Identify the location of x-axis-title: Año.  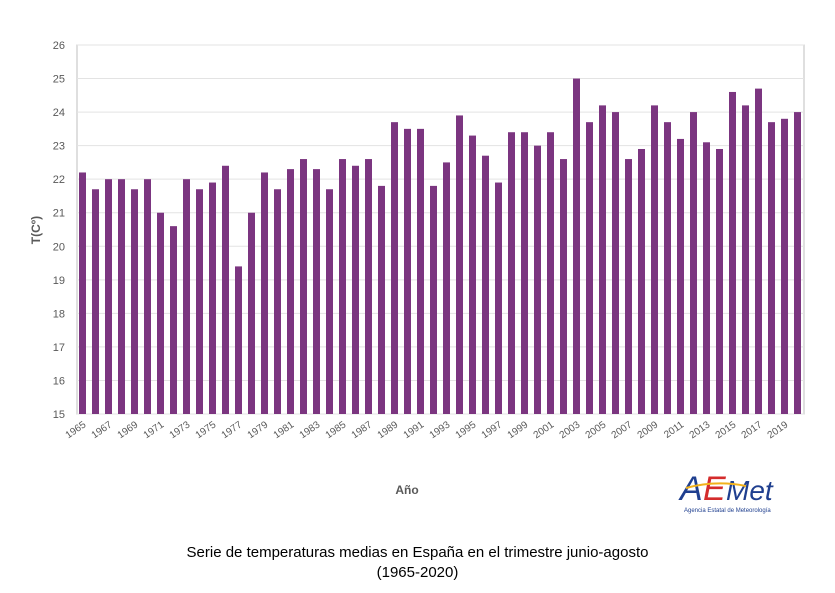
(406, 490).